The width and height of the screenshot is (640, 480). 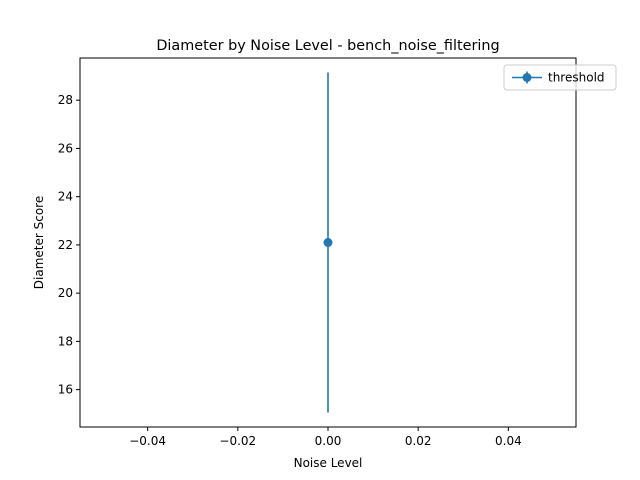 I want to click on y-tick-label: 28, so click(x=65, y=100).